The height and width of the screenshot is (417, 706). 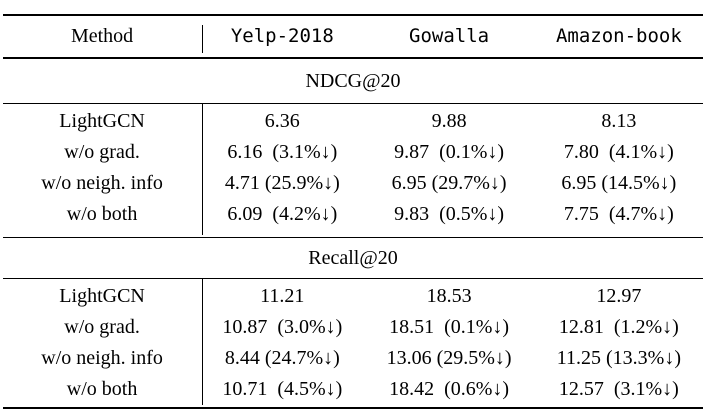 What do you see at coordinates (353, 36) in the screenshot?
I see `table-header-row: Method Yelp-2018 Gowalla Amazon-book` at bounding box center [353, 36].